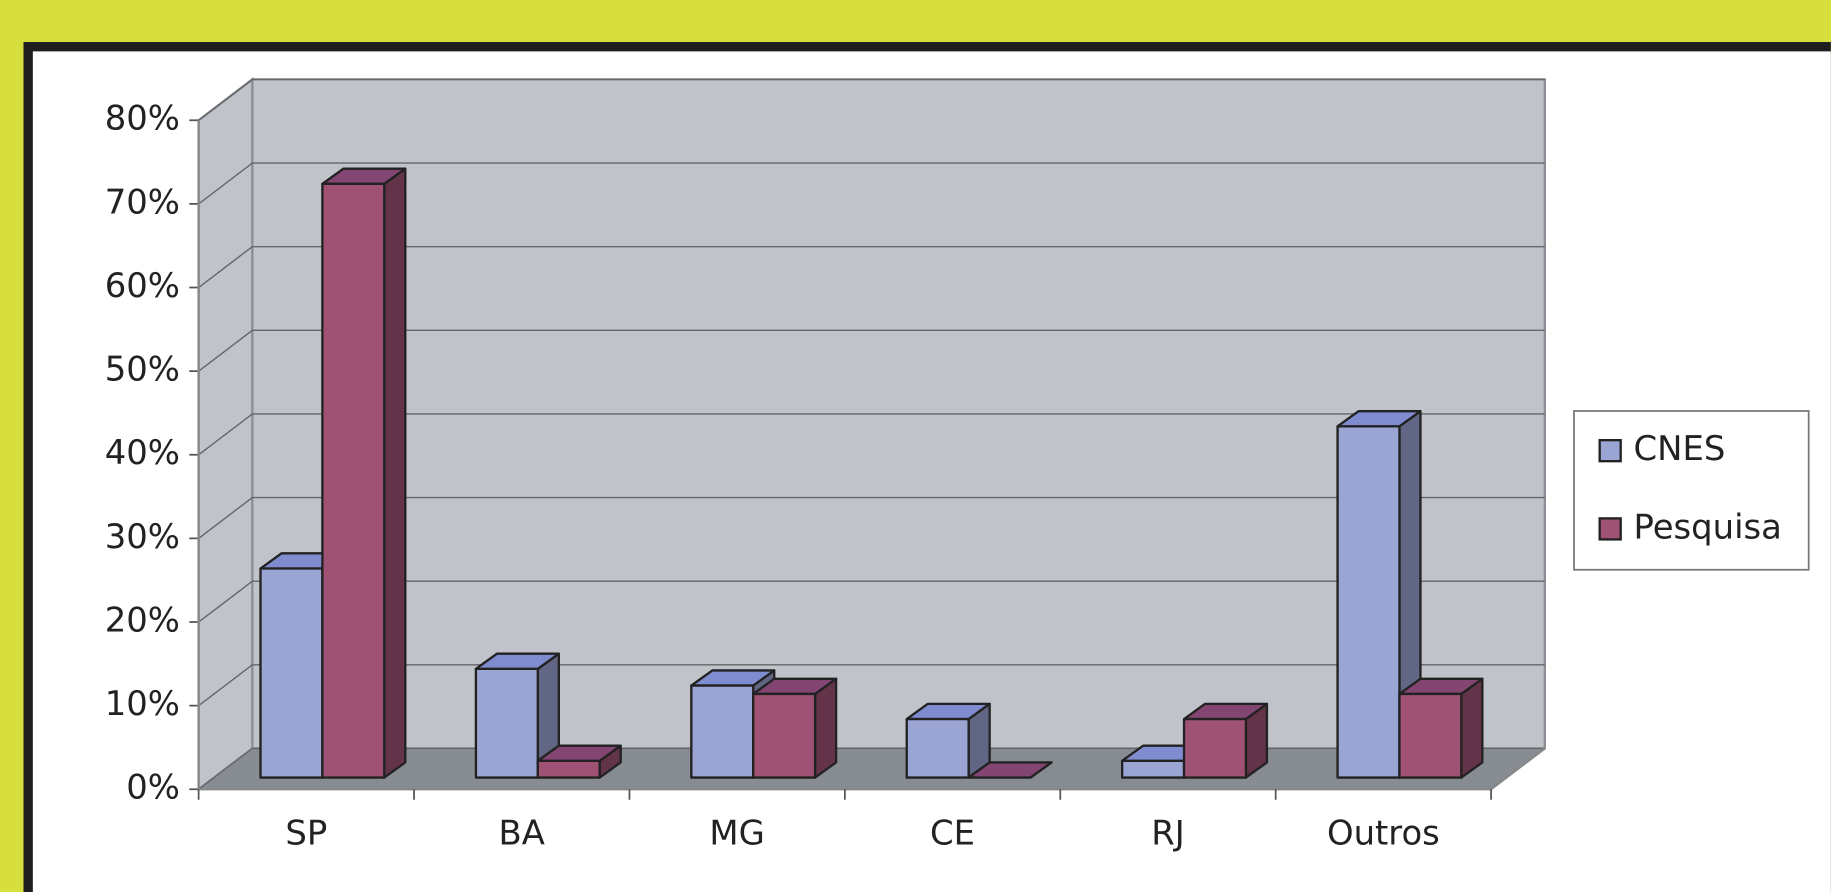 The height and width of the screenshot is (892, 1831). Describe the element at coordinates (153, 787) in the screenshot. I see `y-tick-label: 0%` at that location.